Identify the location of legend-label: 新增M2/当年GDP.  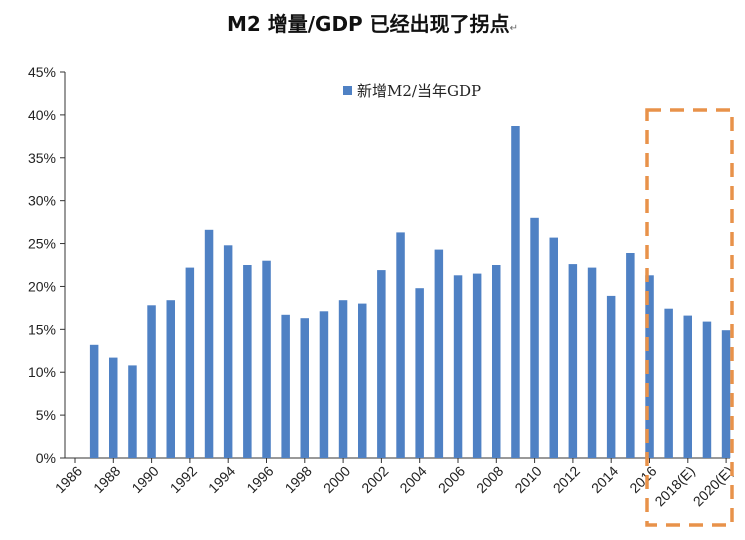
(419, 91).